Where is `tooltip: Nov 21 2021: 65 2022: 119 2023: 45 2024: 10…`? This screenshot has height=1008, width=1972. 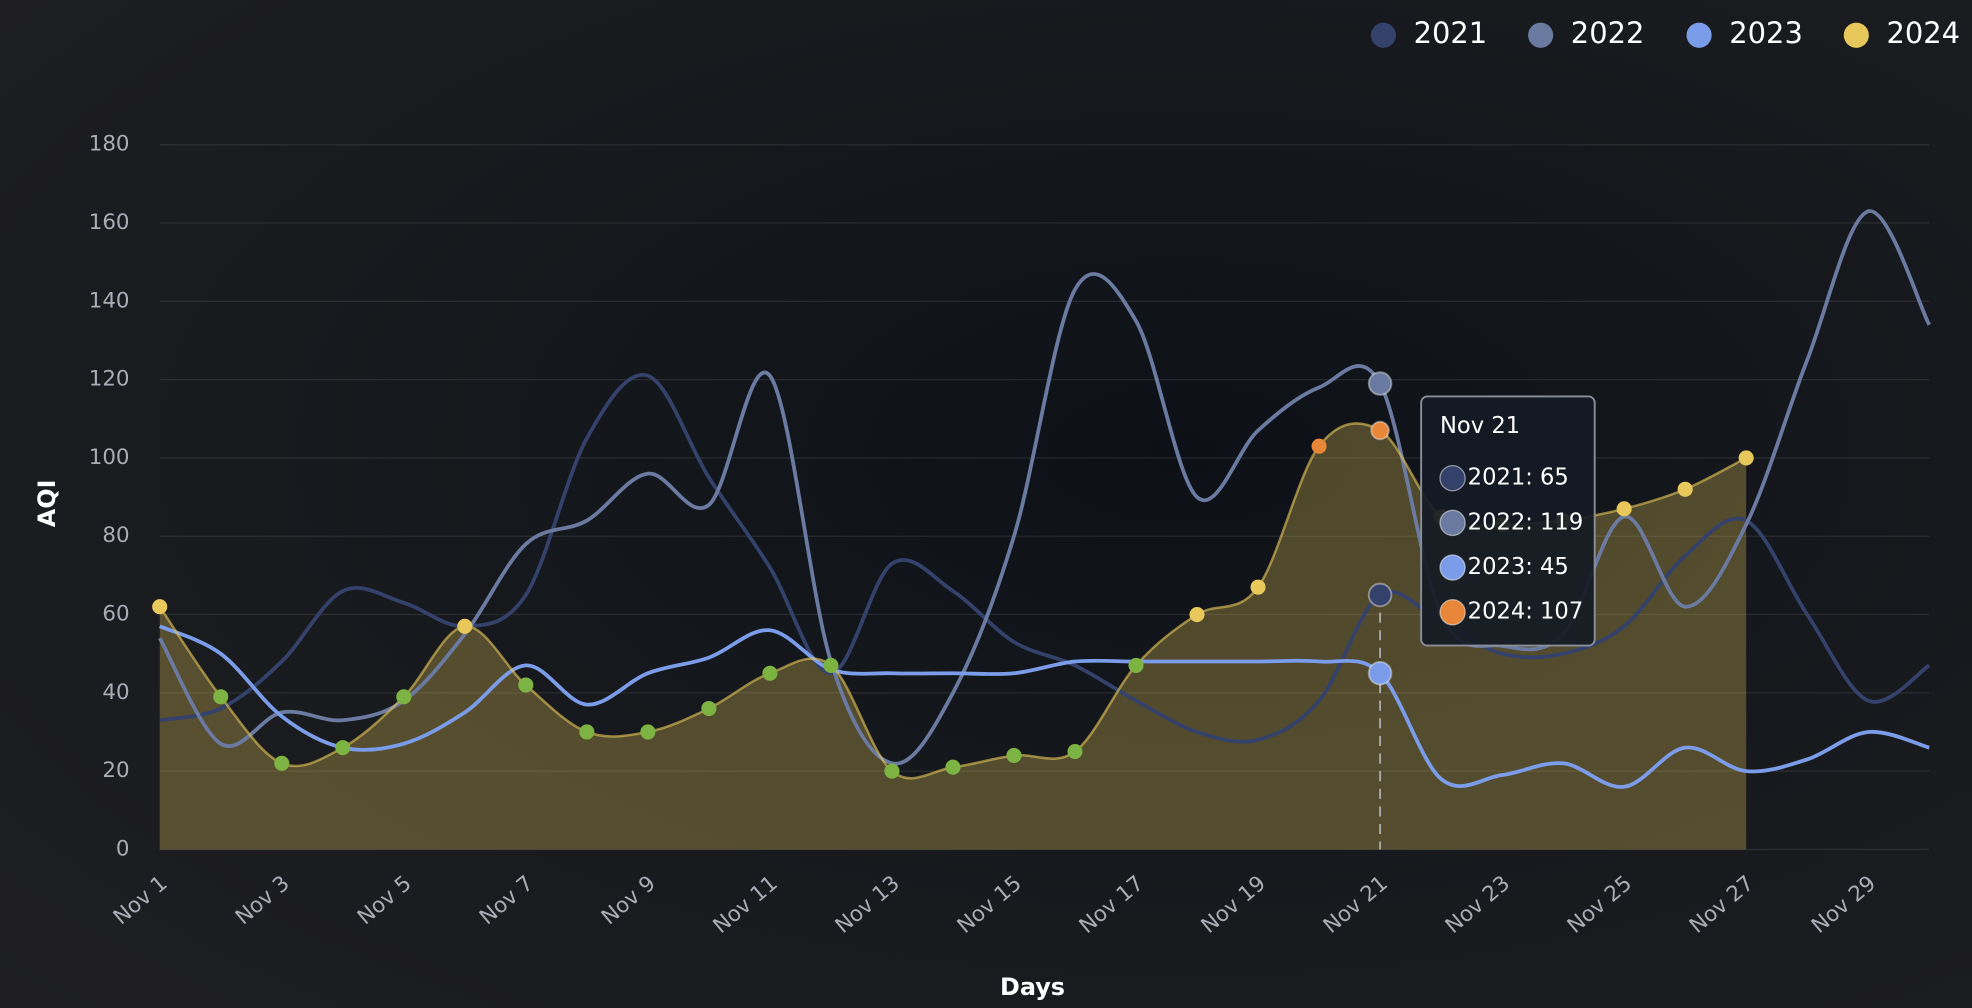 tooltip: Nov 21 2021: 65 2022: 119 2023: 45 2024: 10… is located at coordinates (1508, 521).